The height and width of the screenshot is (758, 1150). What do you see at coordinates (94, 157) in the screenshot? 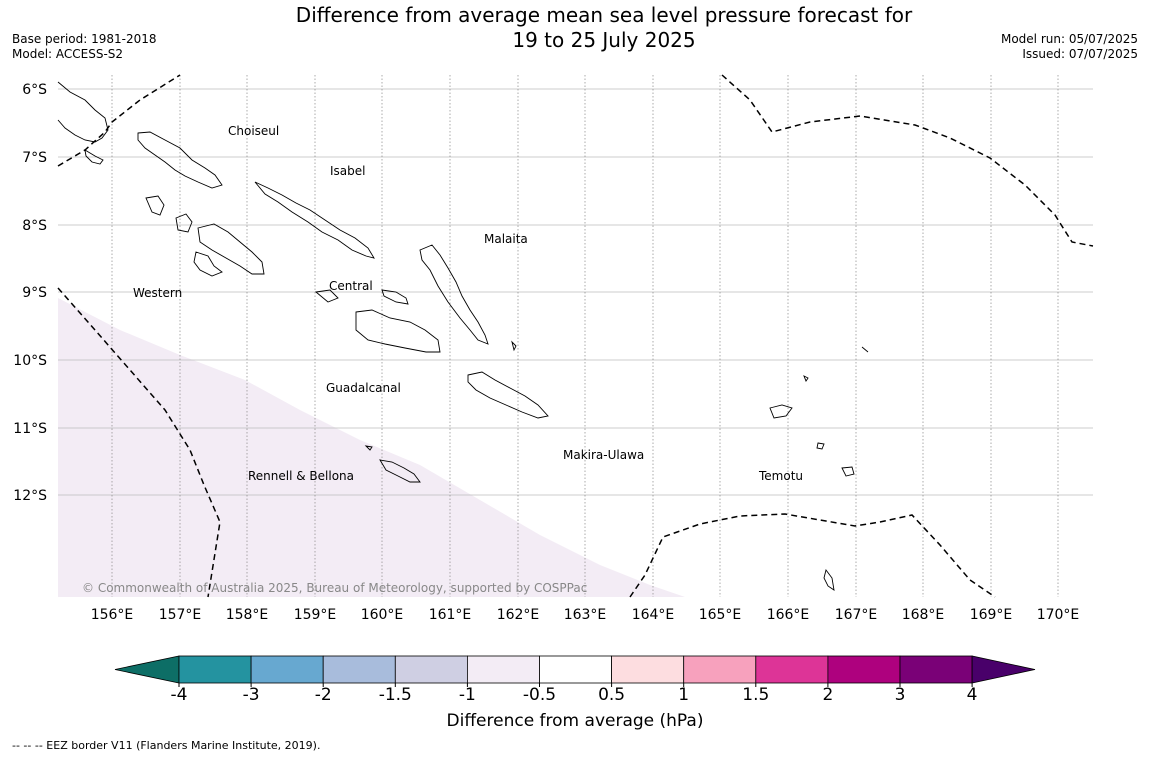
I see `coast-buka` at bounding box center [94, 157].